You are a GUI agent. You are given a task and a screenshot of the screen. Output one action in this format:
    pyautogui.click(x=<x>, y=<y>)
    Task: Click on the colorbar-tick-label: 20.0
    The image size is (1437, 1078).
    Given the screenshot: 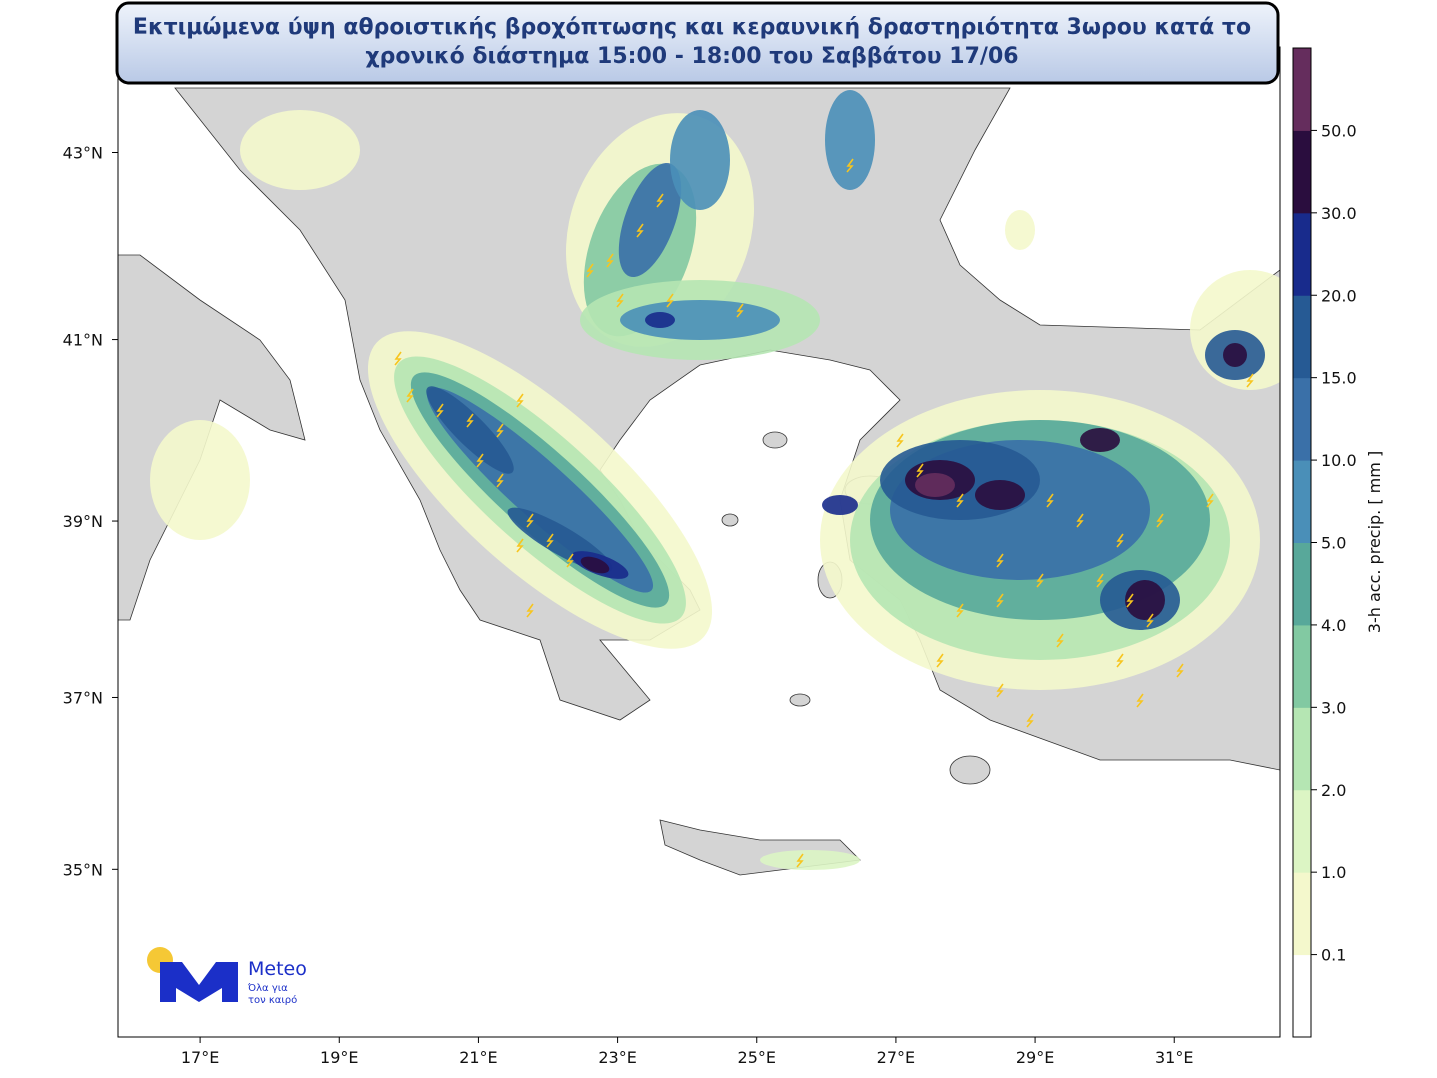 What is the action you would take?
    pyautogui.click(x=1339, y=295)
    